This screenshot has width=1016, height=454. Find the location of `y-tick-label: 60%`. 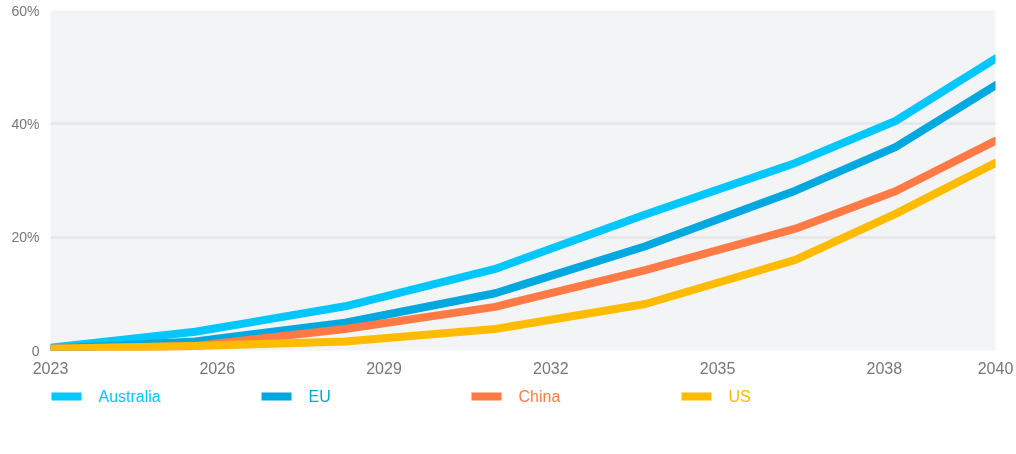

y-tick-label: 60% is located at coordinates (25, 10).